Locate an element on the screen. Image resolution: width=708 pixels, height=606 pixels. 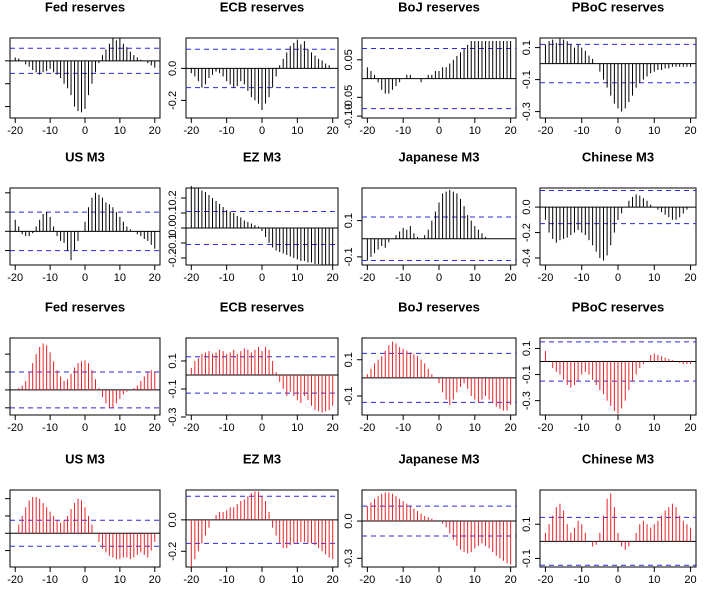
y-tick-label: 0.2 is located at coordinates (173, 197).